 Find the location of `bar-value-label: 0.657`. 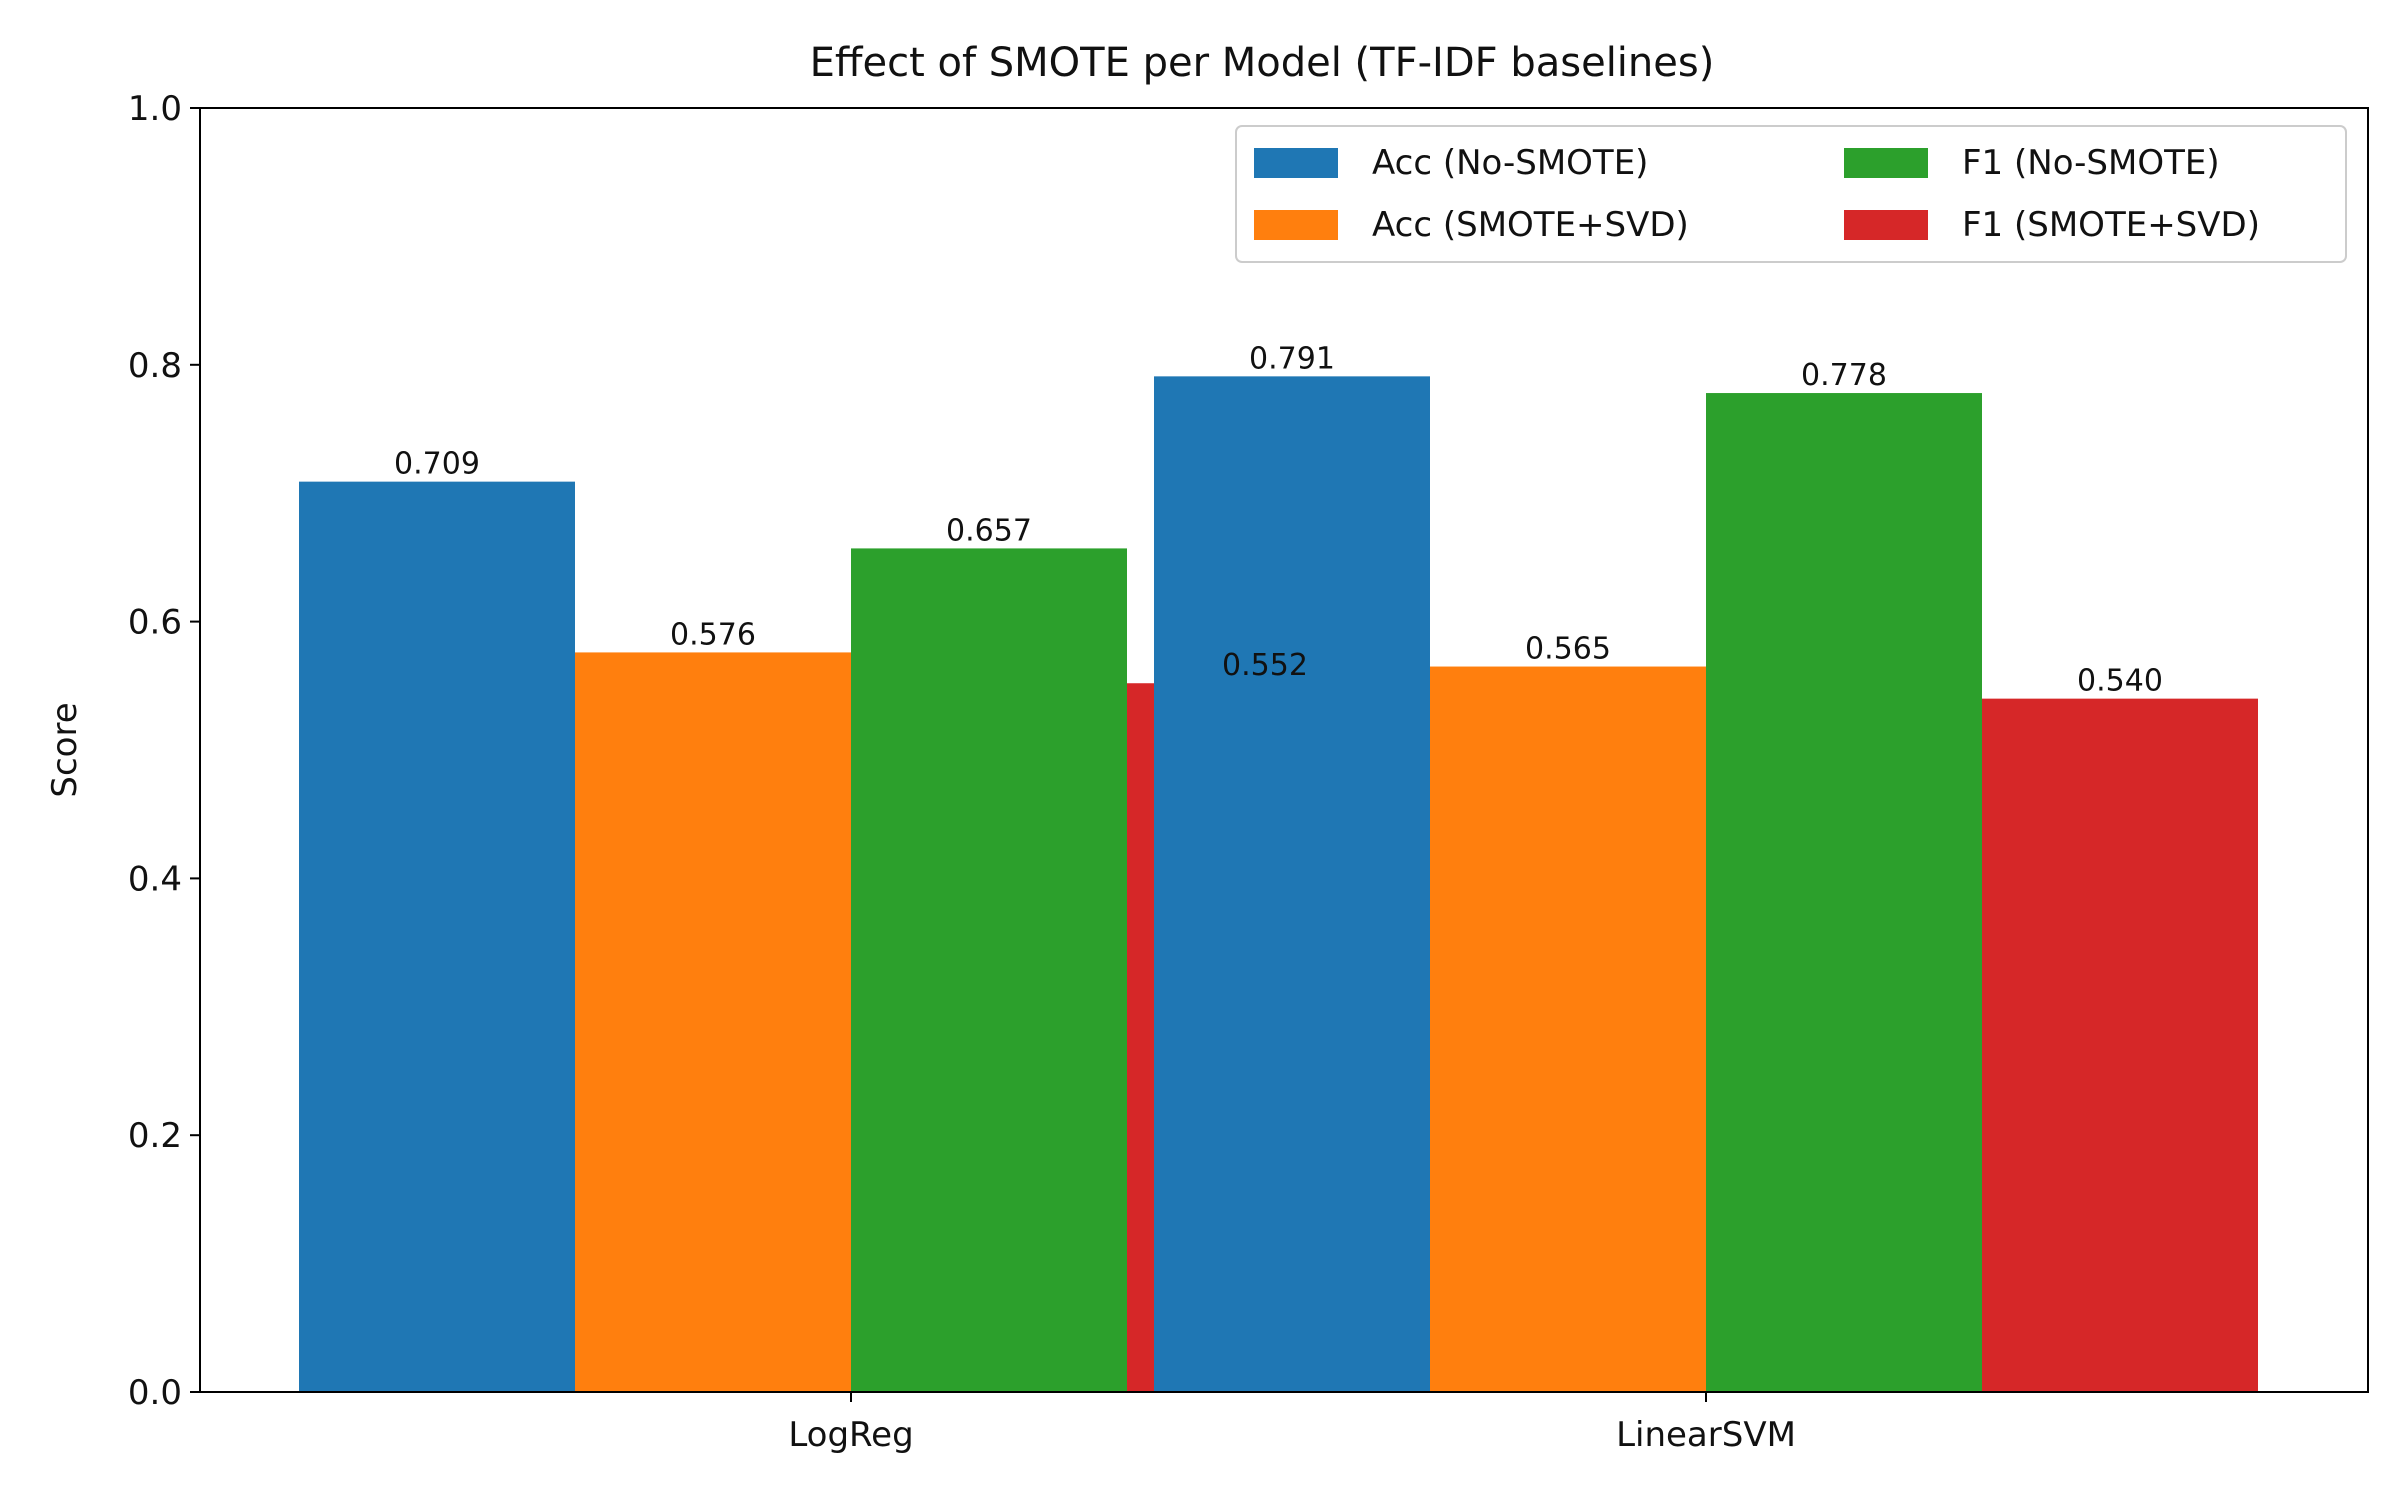

bar-value-label: 0.657 is located at coordinates (989, 530).